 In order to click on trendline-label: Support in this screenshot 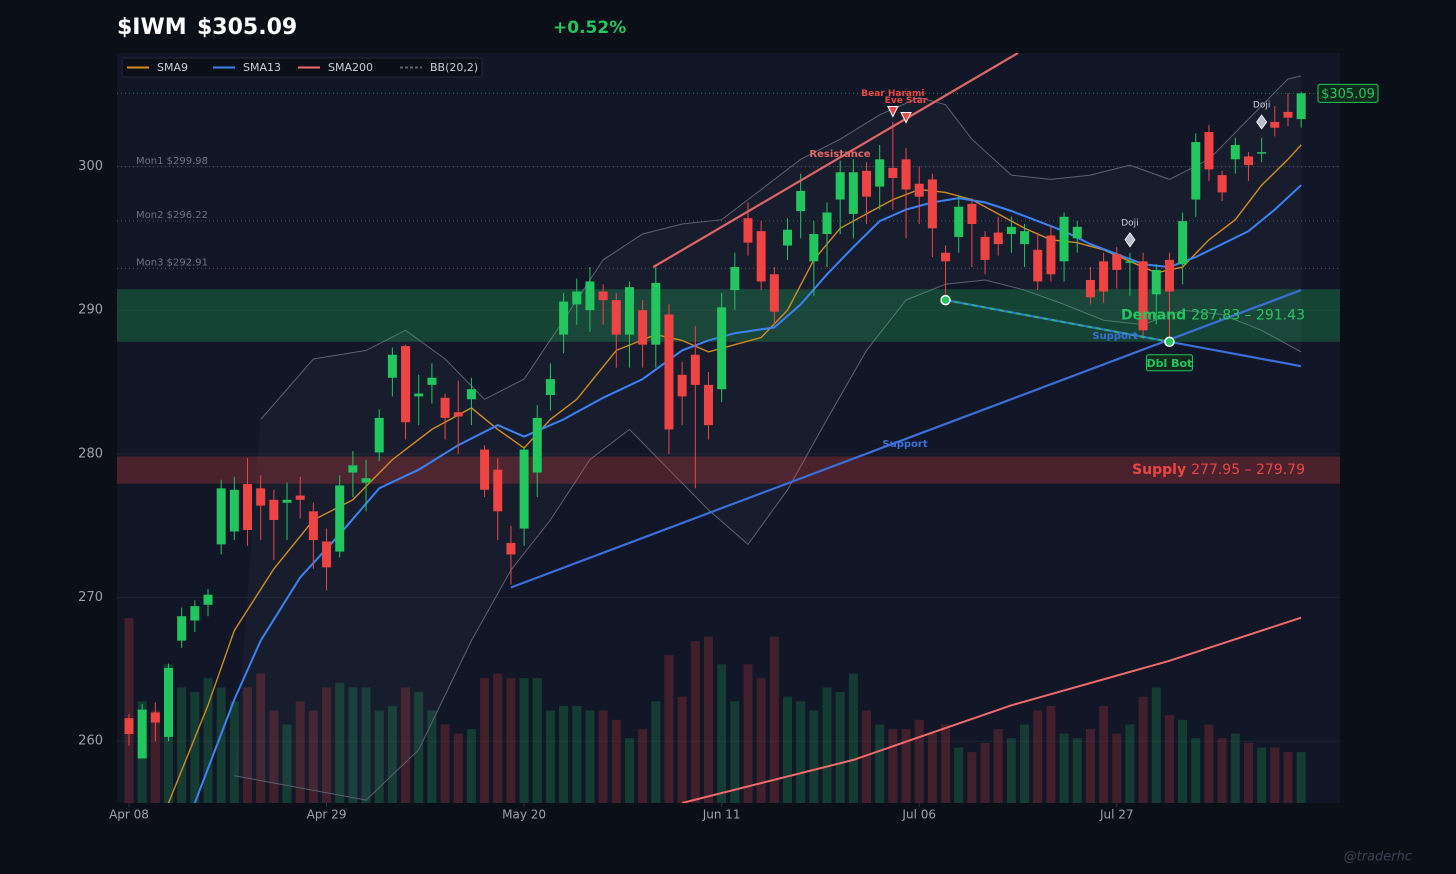, I will do `click(1114, 336)`.